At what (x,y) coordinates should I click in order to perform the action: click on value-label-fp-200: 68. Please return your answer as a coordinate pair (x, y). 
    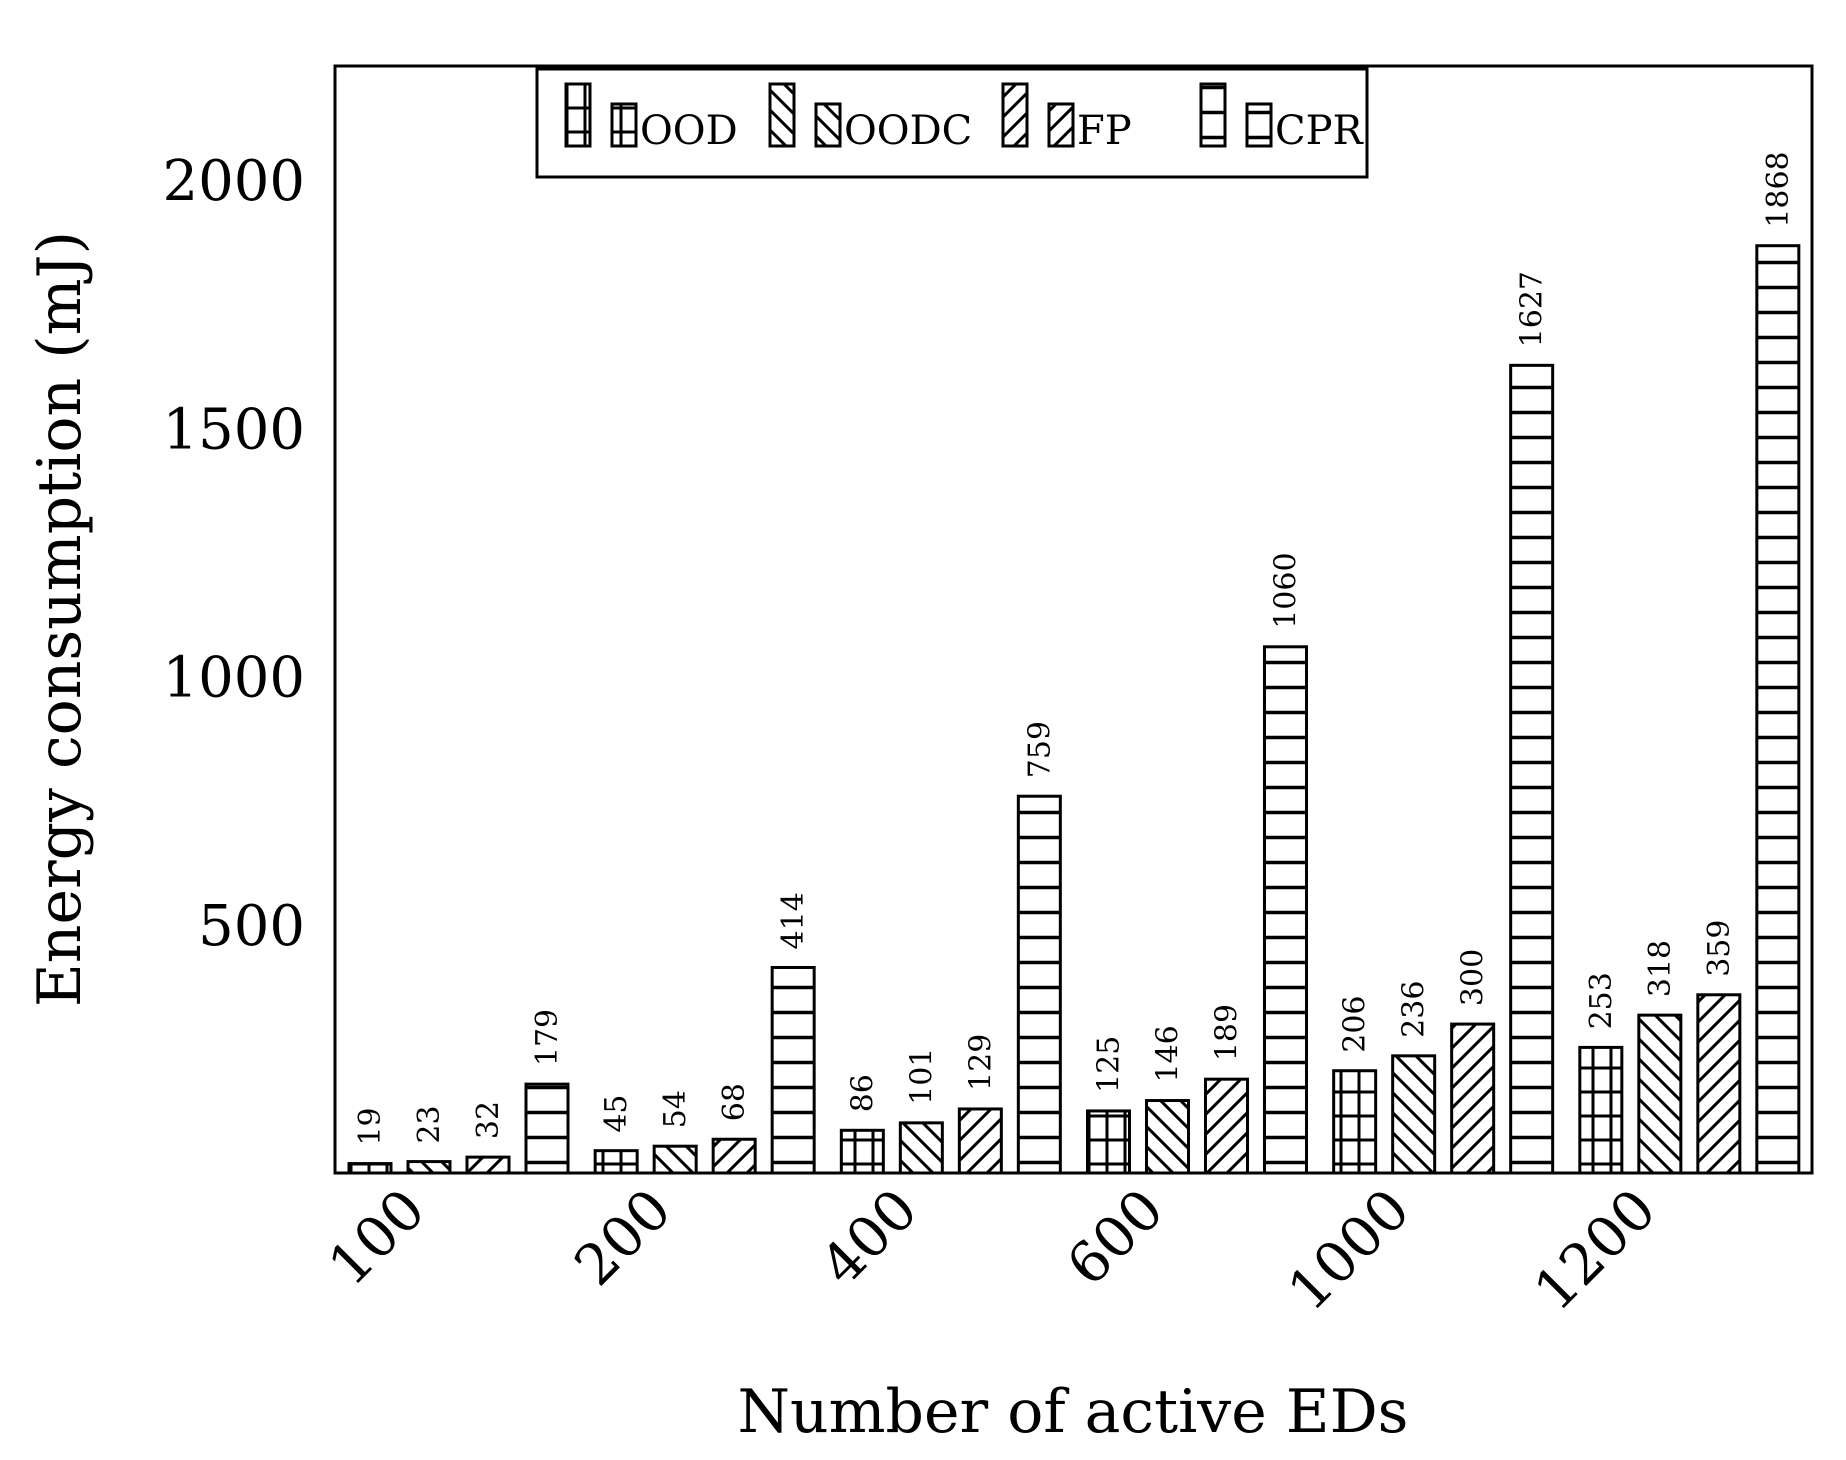
    Looking at the image, I should click on (734, 1102).